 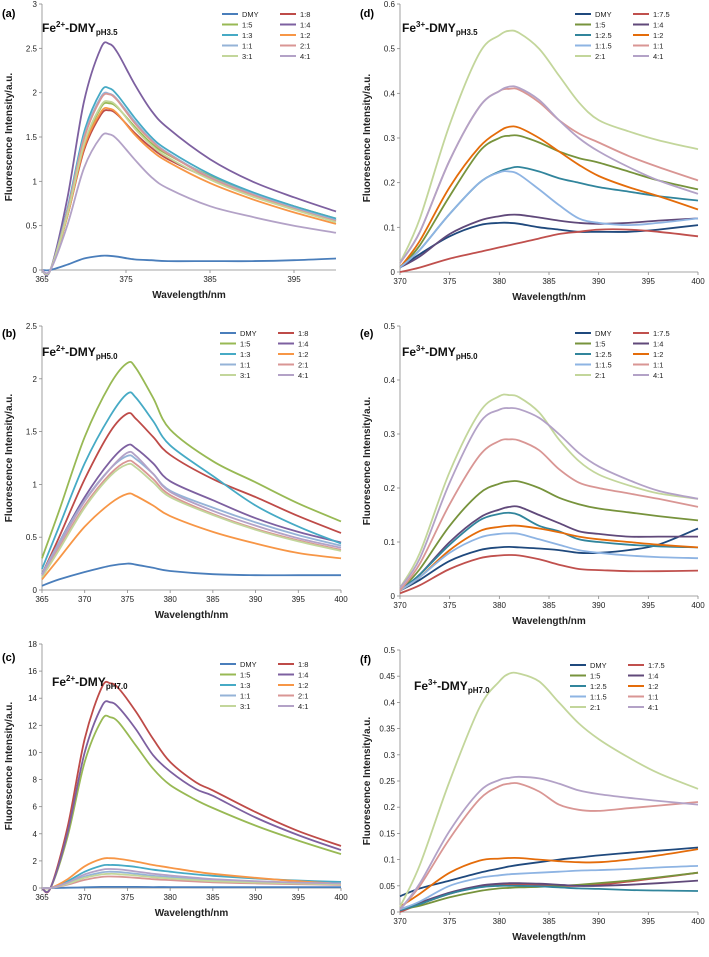 What do you see at coordinates (107, 32) in the screenshot?
I see `chart-title-part: pH3.5` at bounding box center [107, 32].